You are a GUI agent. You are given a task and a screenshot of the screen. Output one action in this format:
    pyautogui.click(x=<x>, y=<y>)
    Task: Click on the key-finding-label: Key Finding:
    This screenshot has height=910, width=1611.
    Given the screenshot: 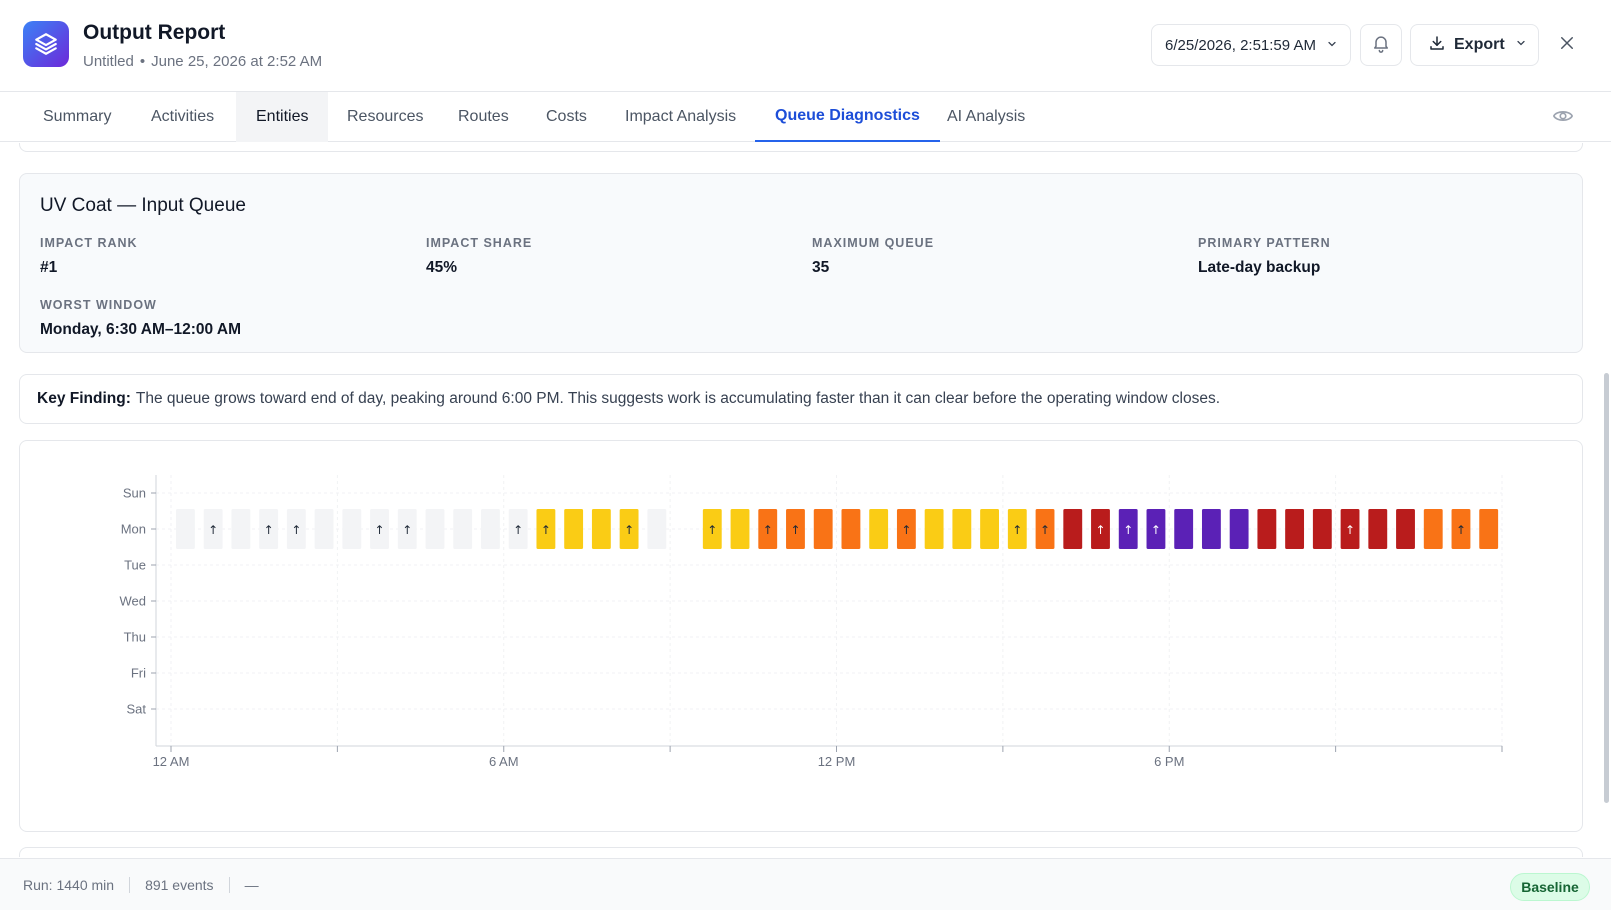 What is the action you would take?
    pyautogui.click(x=84, y=398)
    